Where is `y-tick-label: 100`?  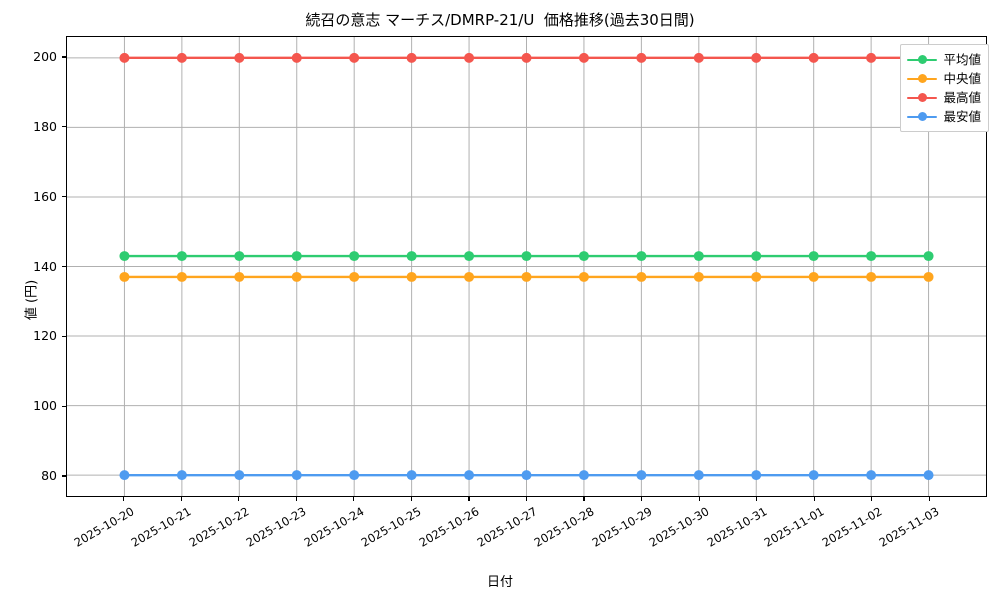 y-tick-label: 100 is located at coordinates (45, 406).